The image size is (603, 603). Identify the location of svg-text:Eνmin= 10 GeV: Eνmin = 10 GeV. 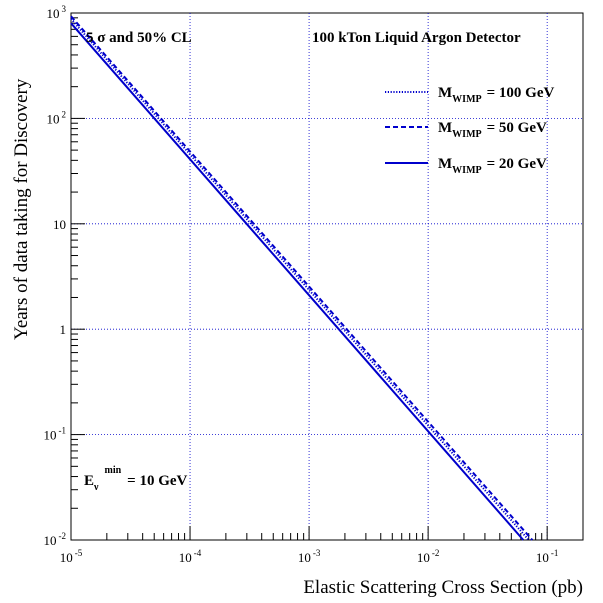
(136, 479).